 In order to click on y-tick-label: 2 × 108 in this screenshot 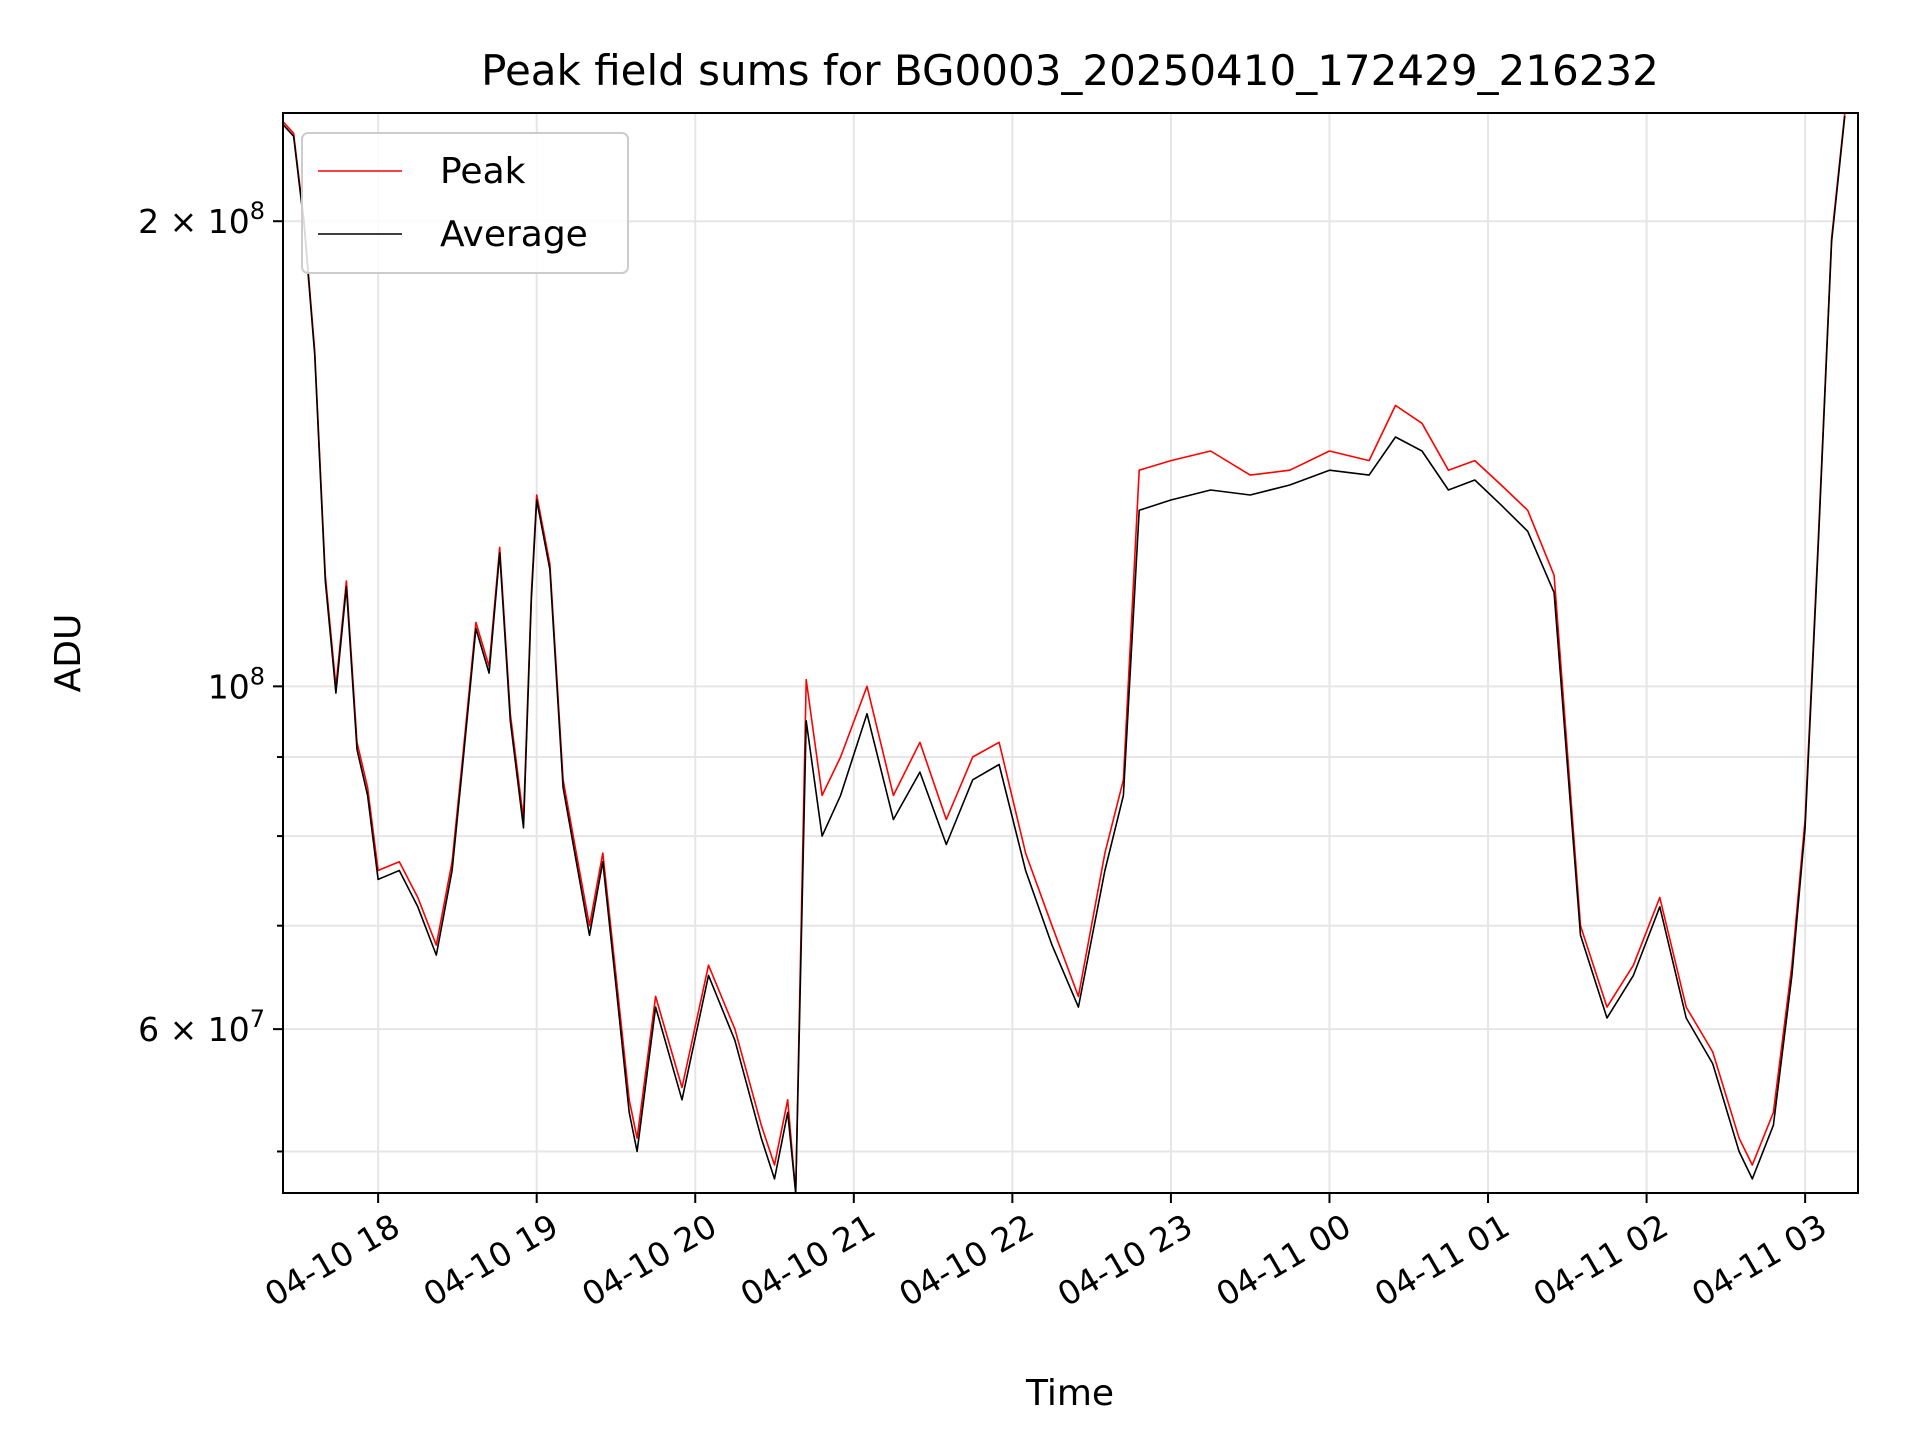, I will do `click(201, 219)`.